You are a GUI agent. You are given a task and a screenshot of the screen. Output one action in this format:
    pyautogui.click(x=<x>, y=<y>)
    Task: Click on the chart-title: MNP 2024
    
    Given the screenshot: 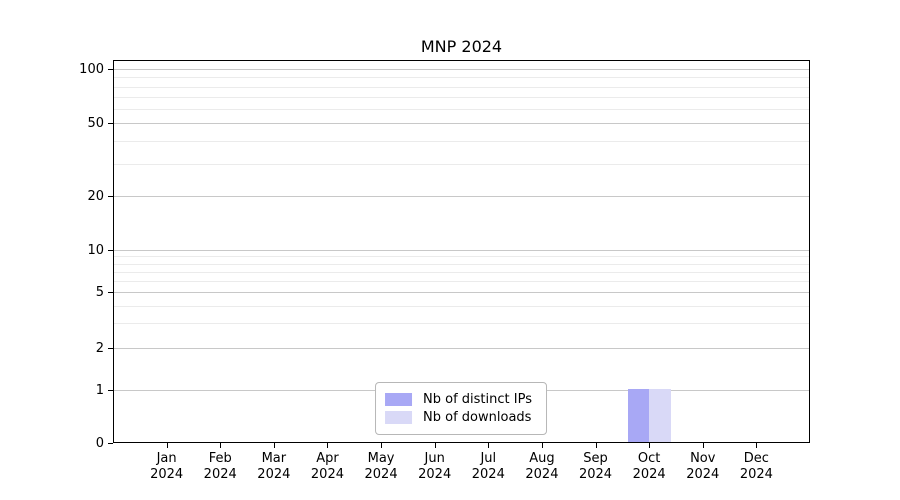 What is the action you would take?
    pyautogui.click(x=461, y=46)
    